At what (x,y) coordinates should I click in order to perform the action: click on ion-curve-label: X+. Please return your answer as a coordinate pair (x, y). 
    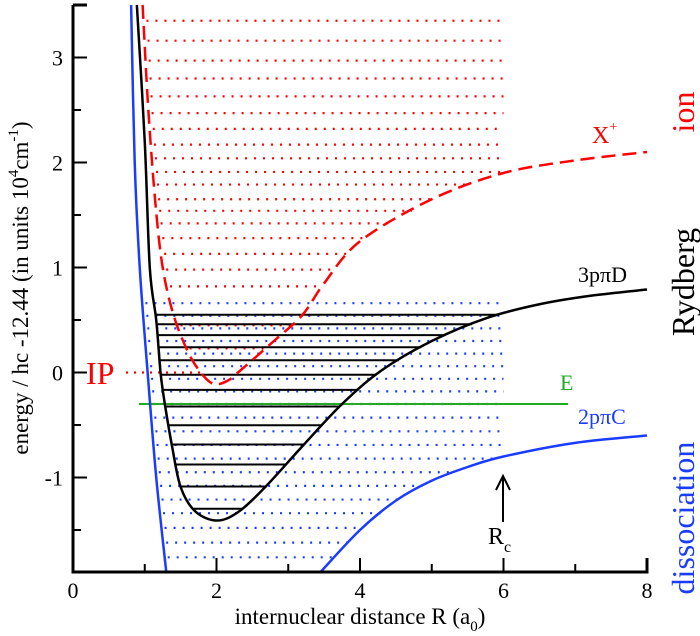
    Looking at the image, I should click on (604, 134).